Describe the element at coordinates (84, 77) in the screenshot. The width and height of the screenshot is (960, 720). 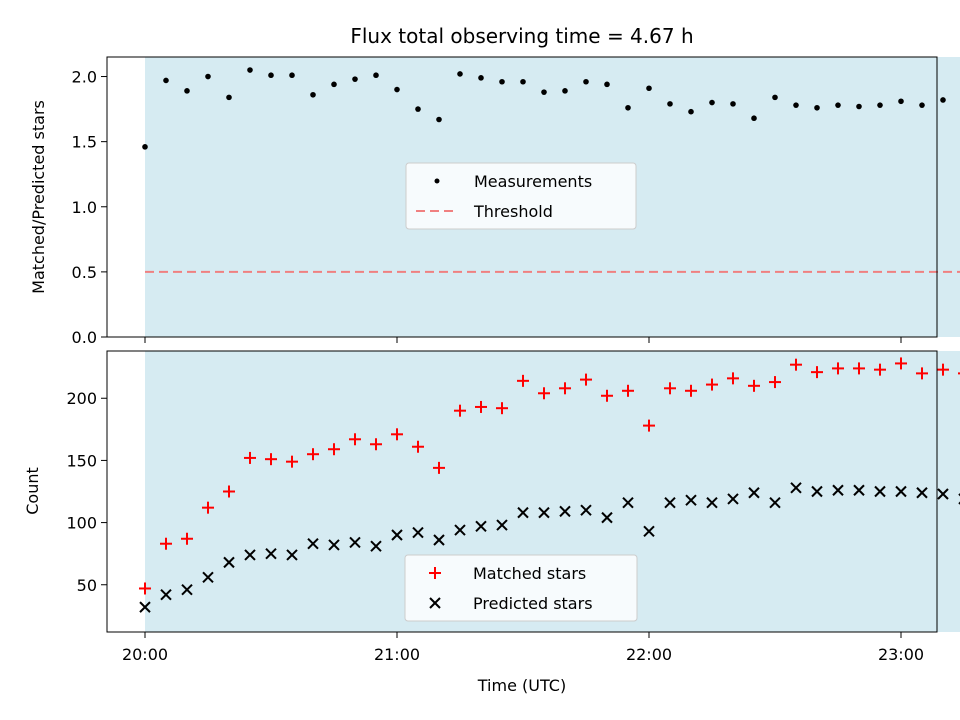
I see `y-tick-label: 2.0` at that location.